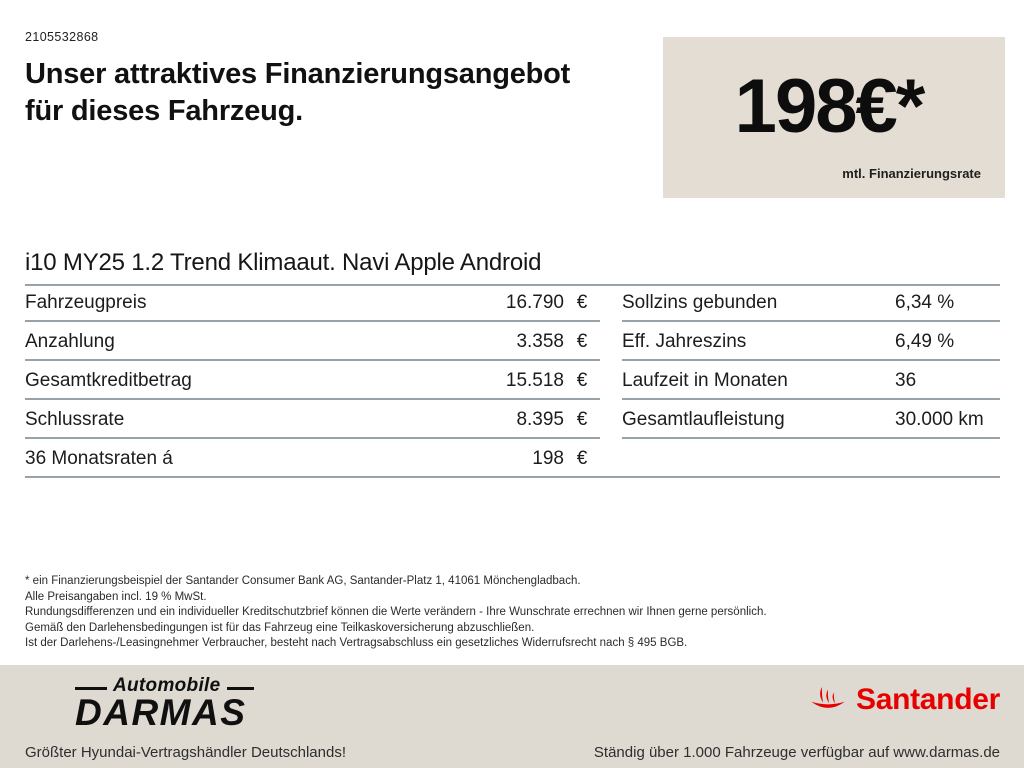 Image resolution: width=1024 pixels, height=768 pixels. What do you see at coordinates (312, 341) in the screenshot?
I see `table-row-anzahlung: Anzahlung 3.358 €` at bounding box center [312, 341].